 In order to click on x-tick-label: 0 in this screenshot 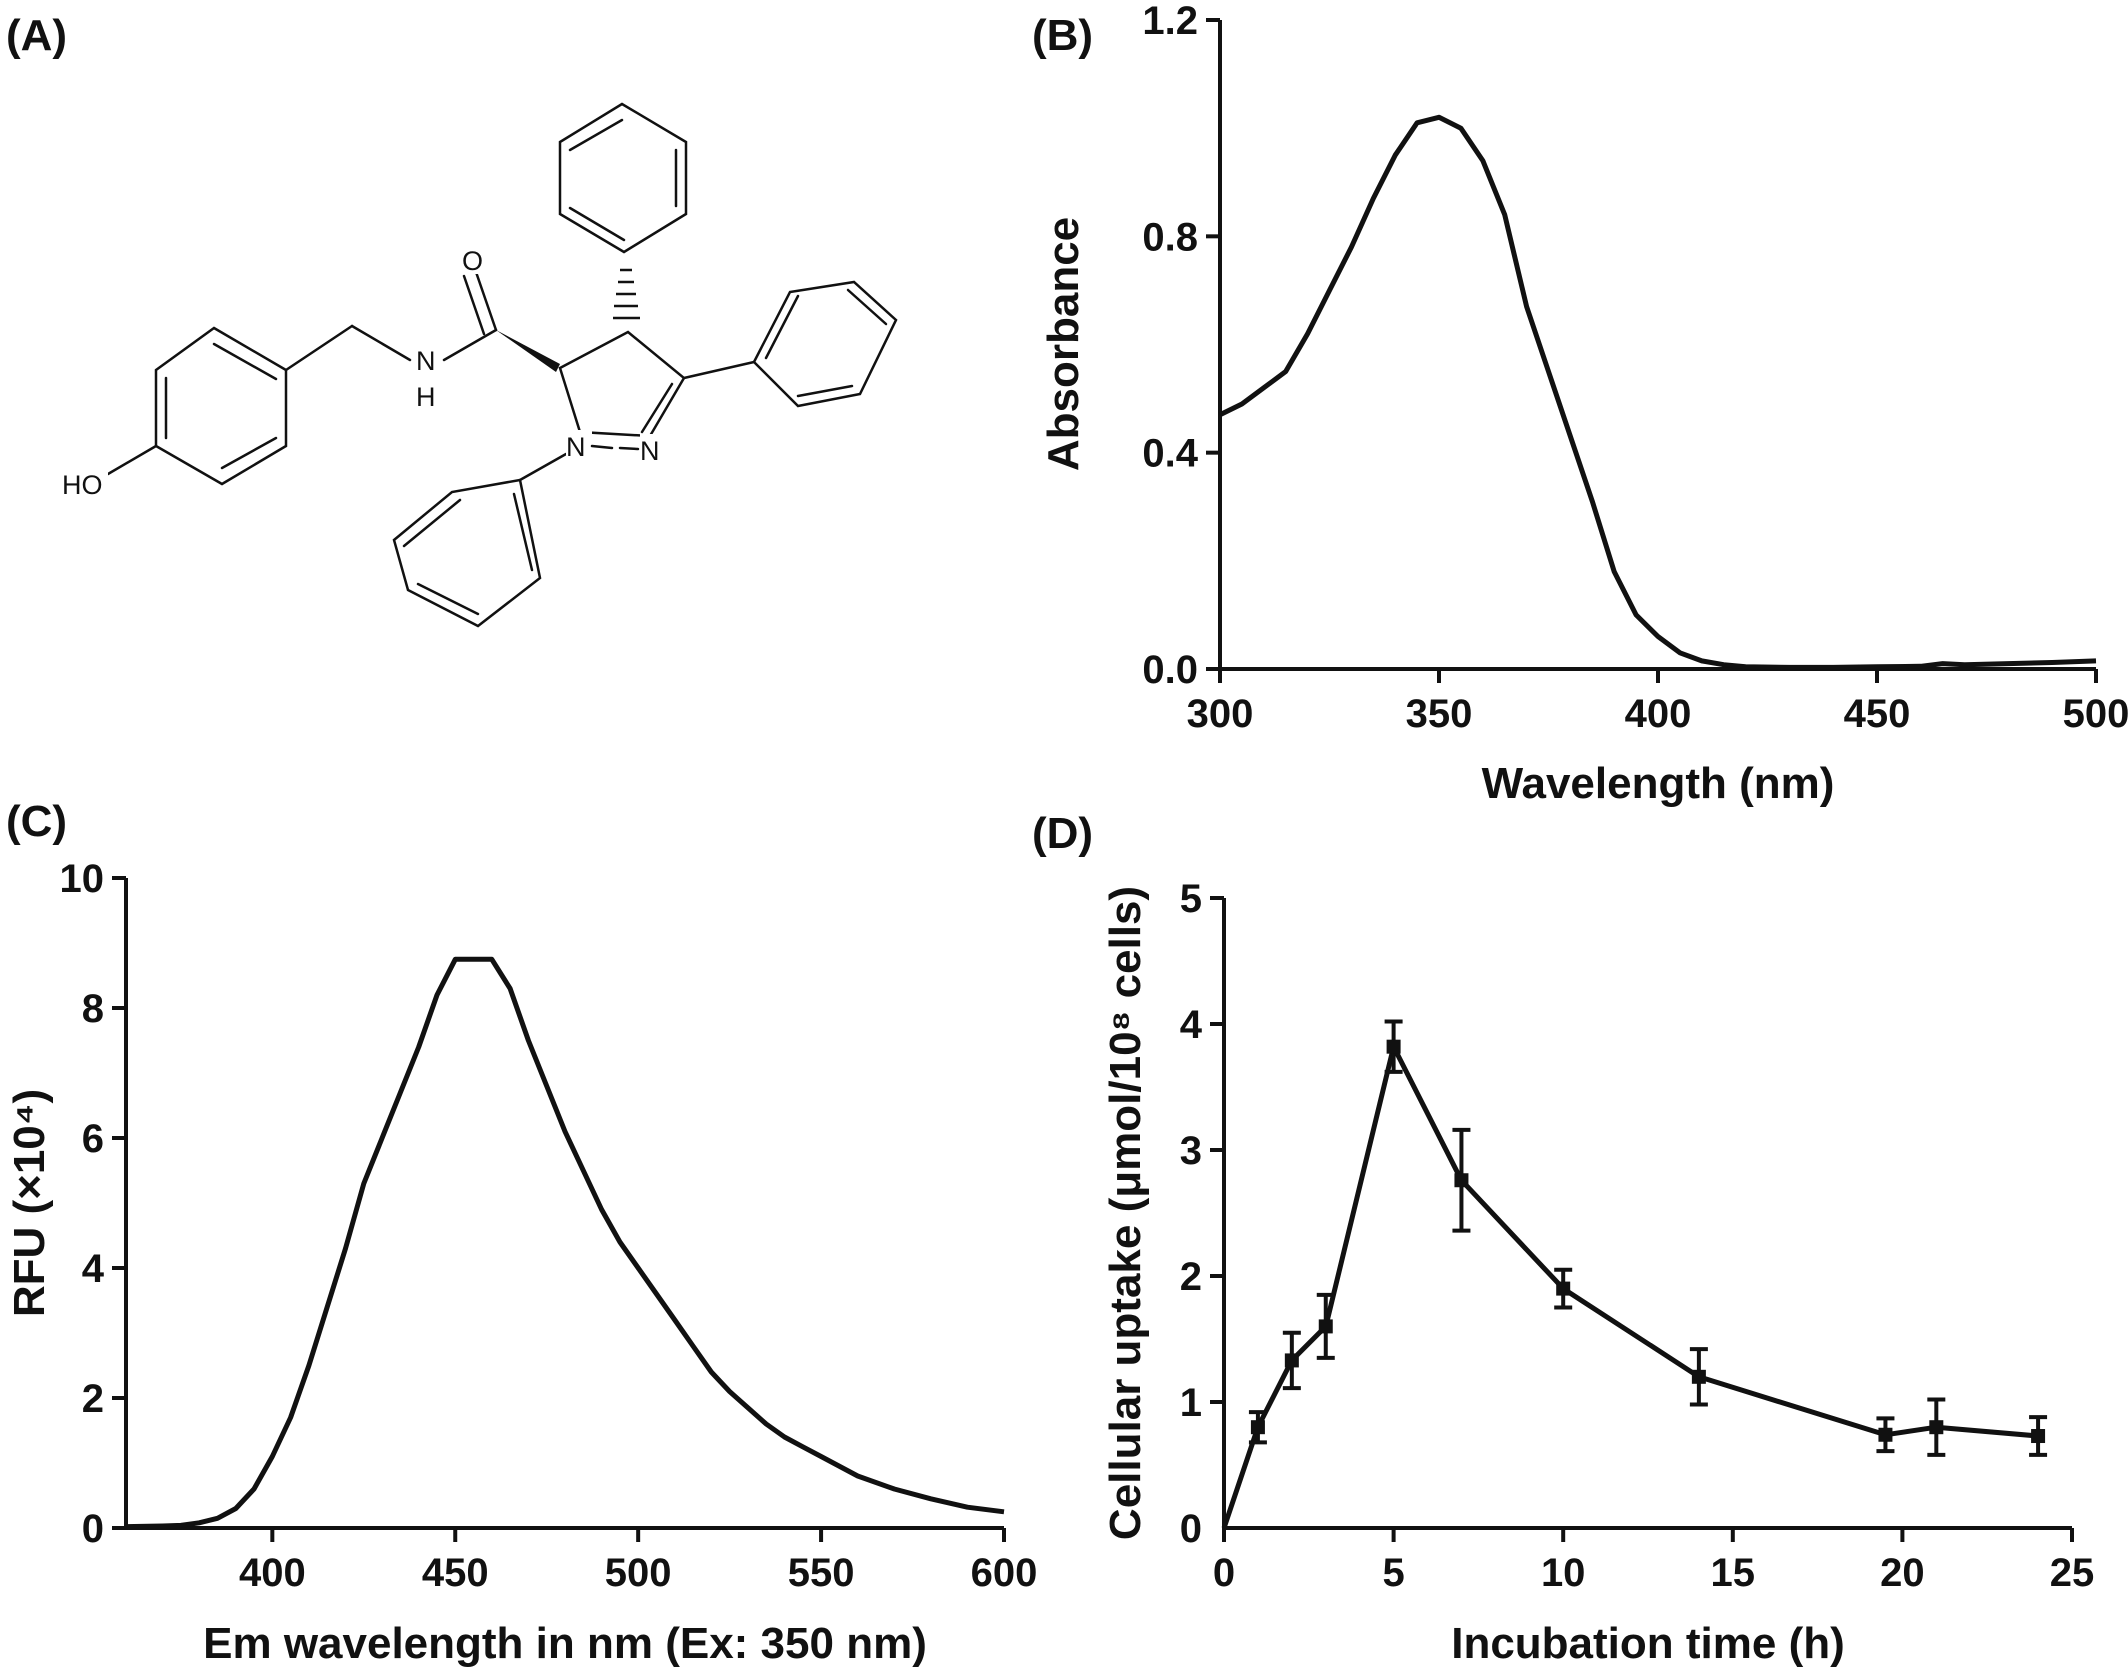, I will do `click(1224, 1573)`.